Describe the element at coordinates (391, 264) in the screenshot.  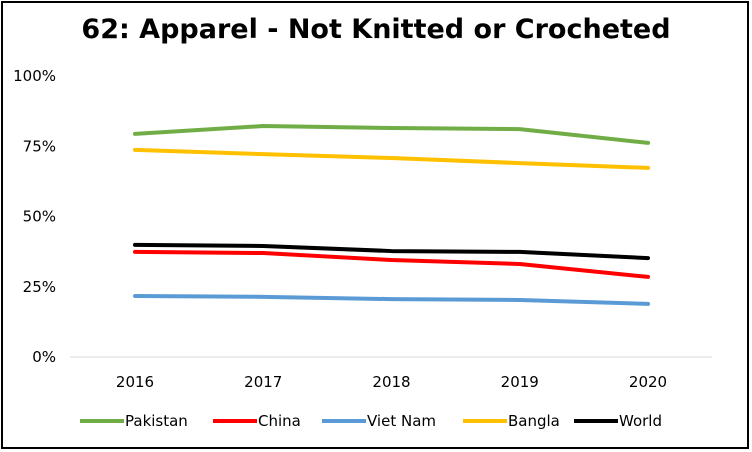
I see `series-line-china` at that location.